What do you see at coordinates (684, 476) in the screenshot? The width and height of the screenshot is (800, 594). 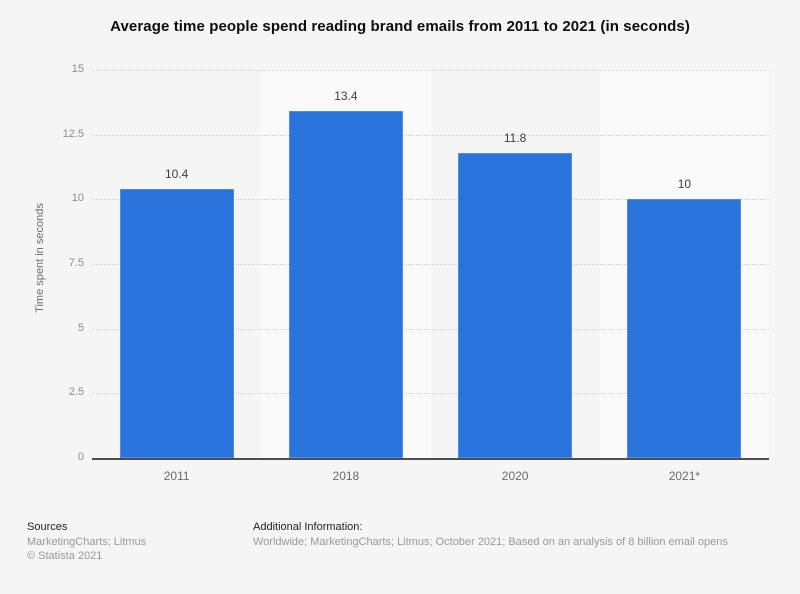 I see `x-axis-label: 2021*` at bounding box center [684, 476].